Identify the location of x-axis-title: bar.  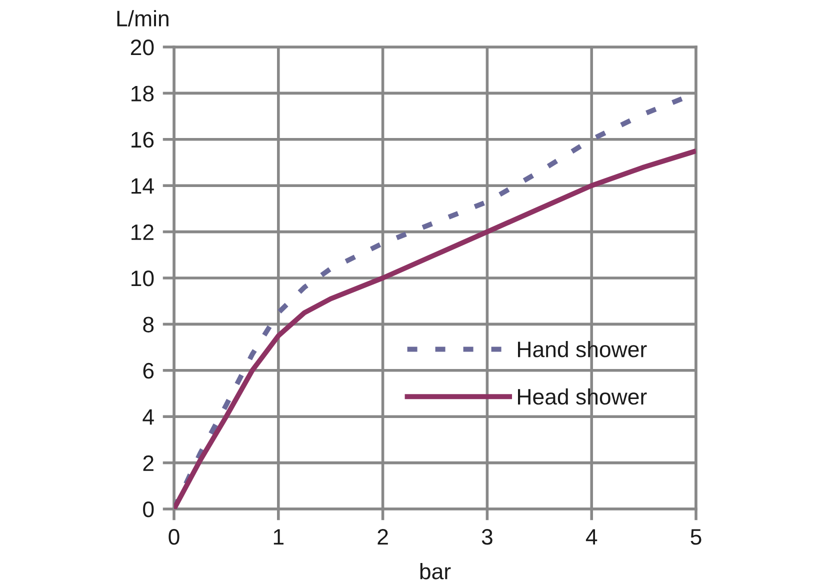
(435, 571).